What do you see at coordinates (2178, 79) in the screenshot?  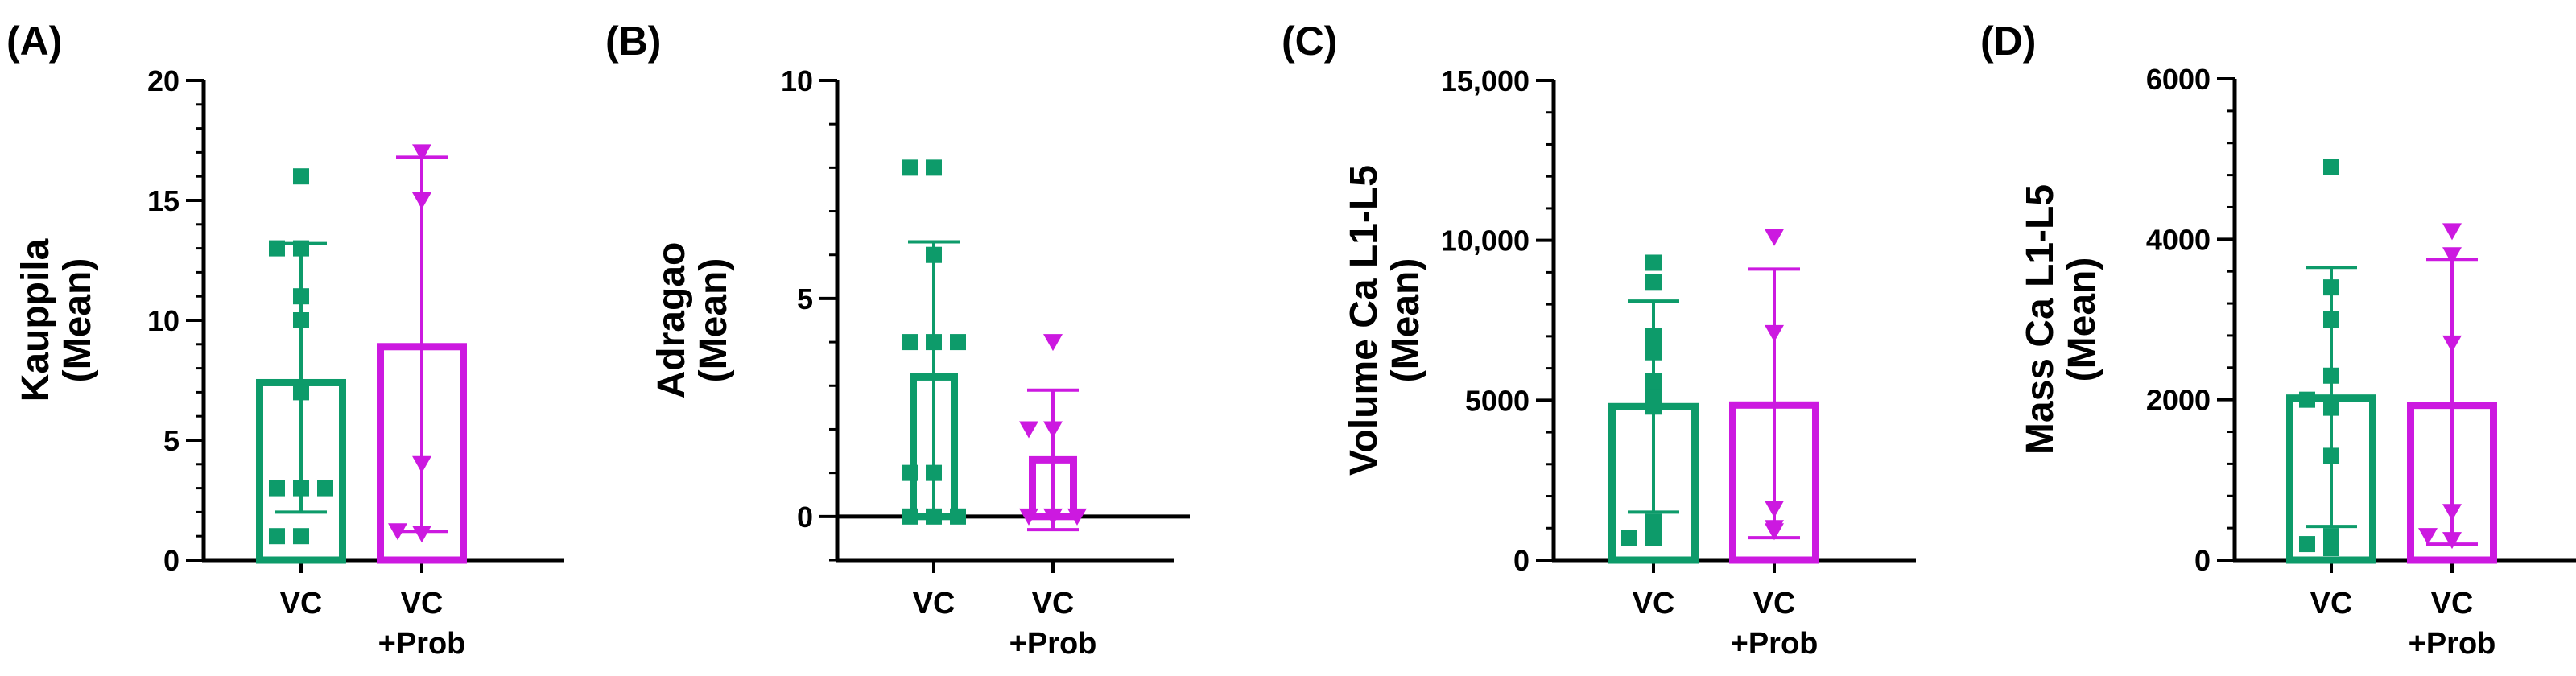 I see `y-tick-label: 6000` at bounding box center [2178, 79].